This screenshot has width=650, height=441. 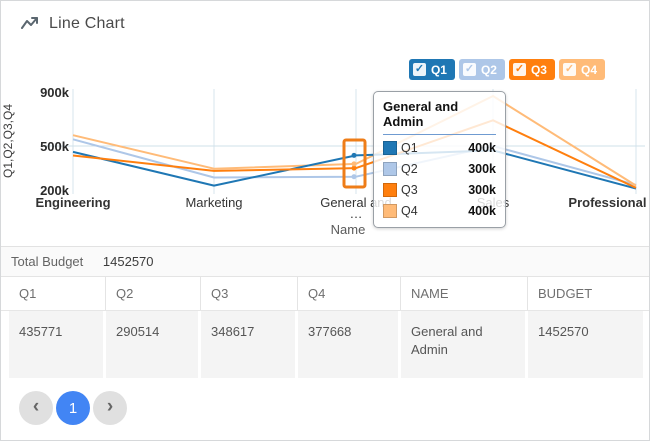 What do you see at coordinates (334, 408) in the screenshot?
I see `pagination: ‹ 1 ›` at bounding box center [334, 408].